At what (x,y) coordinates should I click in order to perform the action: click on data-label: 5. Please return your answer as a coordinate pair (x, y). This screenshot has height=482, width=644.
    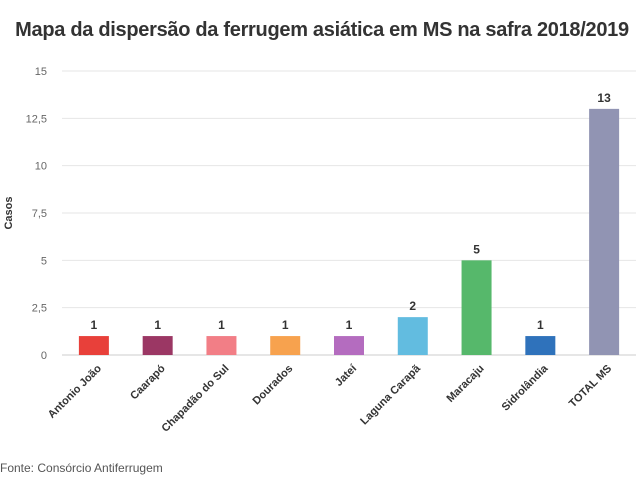
    Looking at the image, I should click on (476, 249).